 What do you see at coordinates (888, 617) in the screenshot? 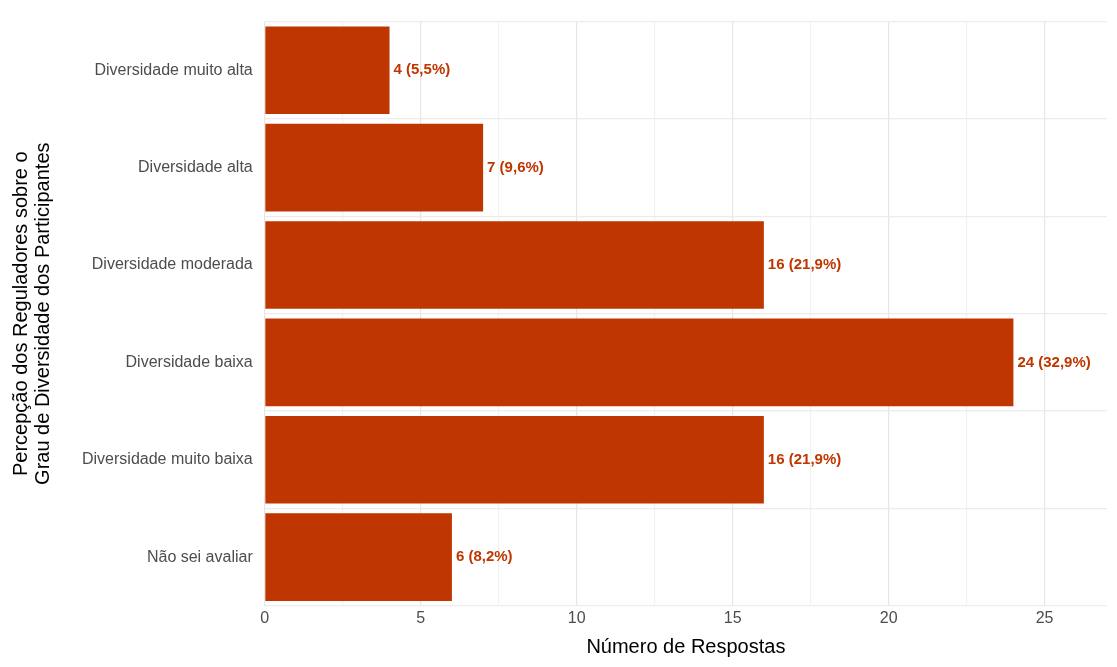
I see `x-tick-label: 20` at bounding box center [888, 617].